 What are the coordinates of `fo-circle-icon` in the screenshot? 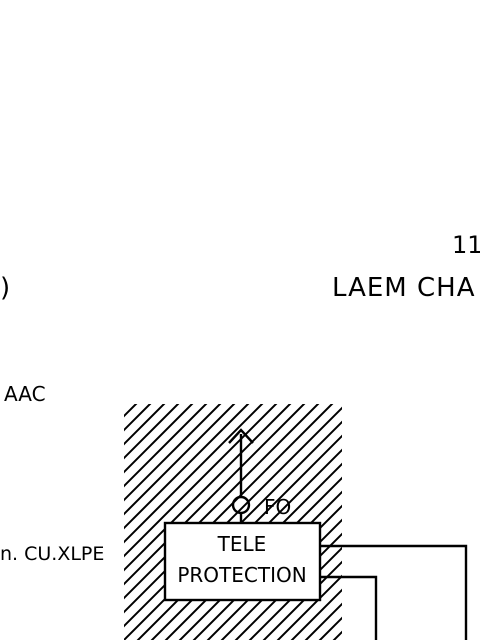 It's located at (241, 505).